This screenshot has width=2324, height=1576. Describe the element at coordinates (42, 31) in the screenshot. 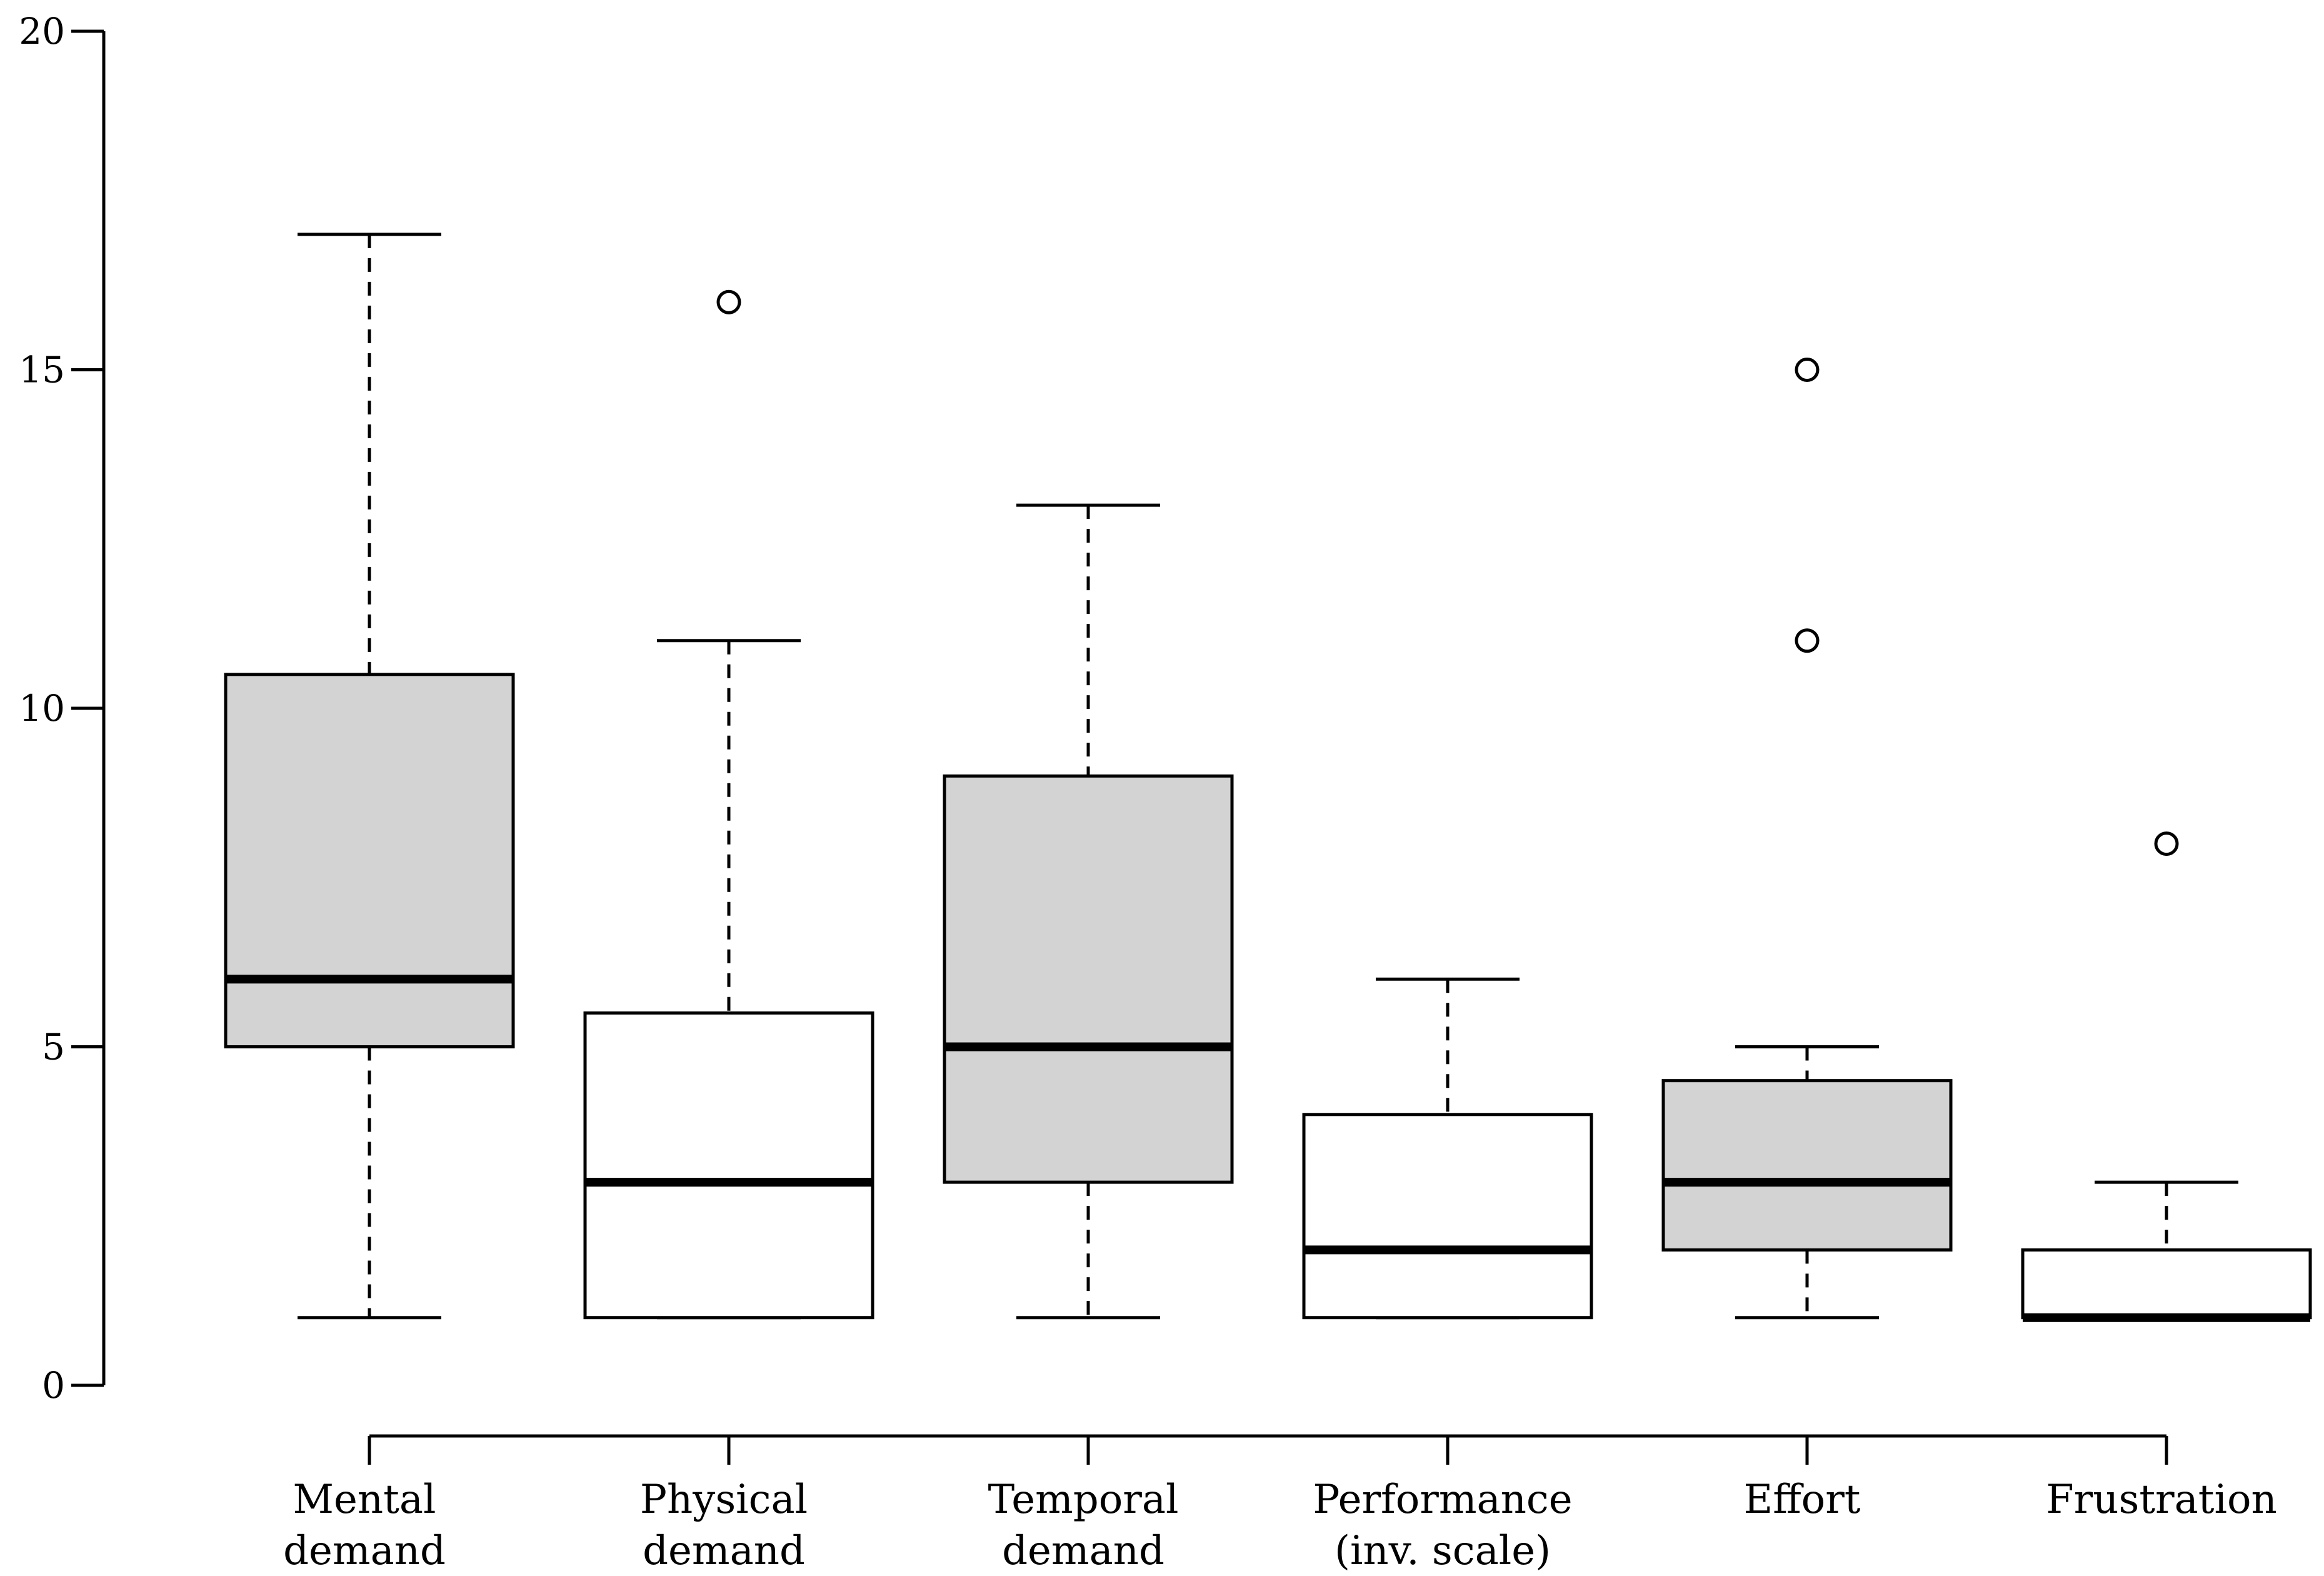

I see `y-tick-label: 20` at that location.